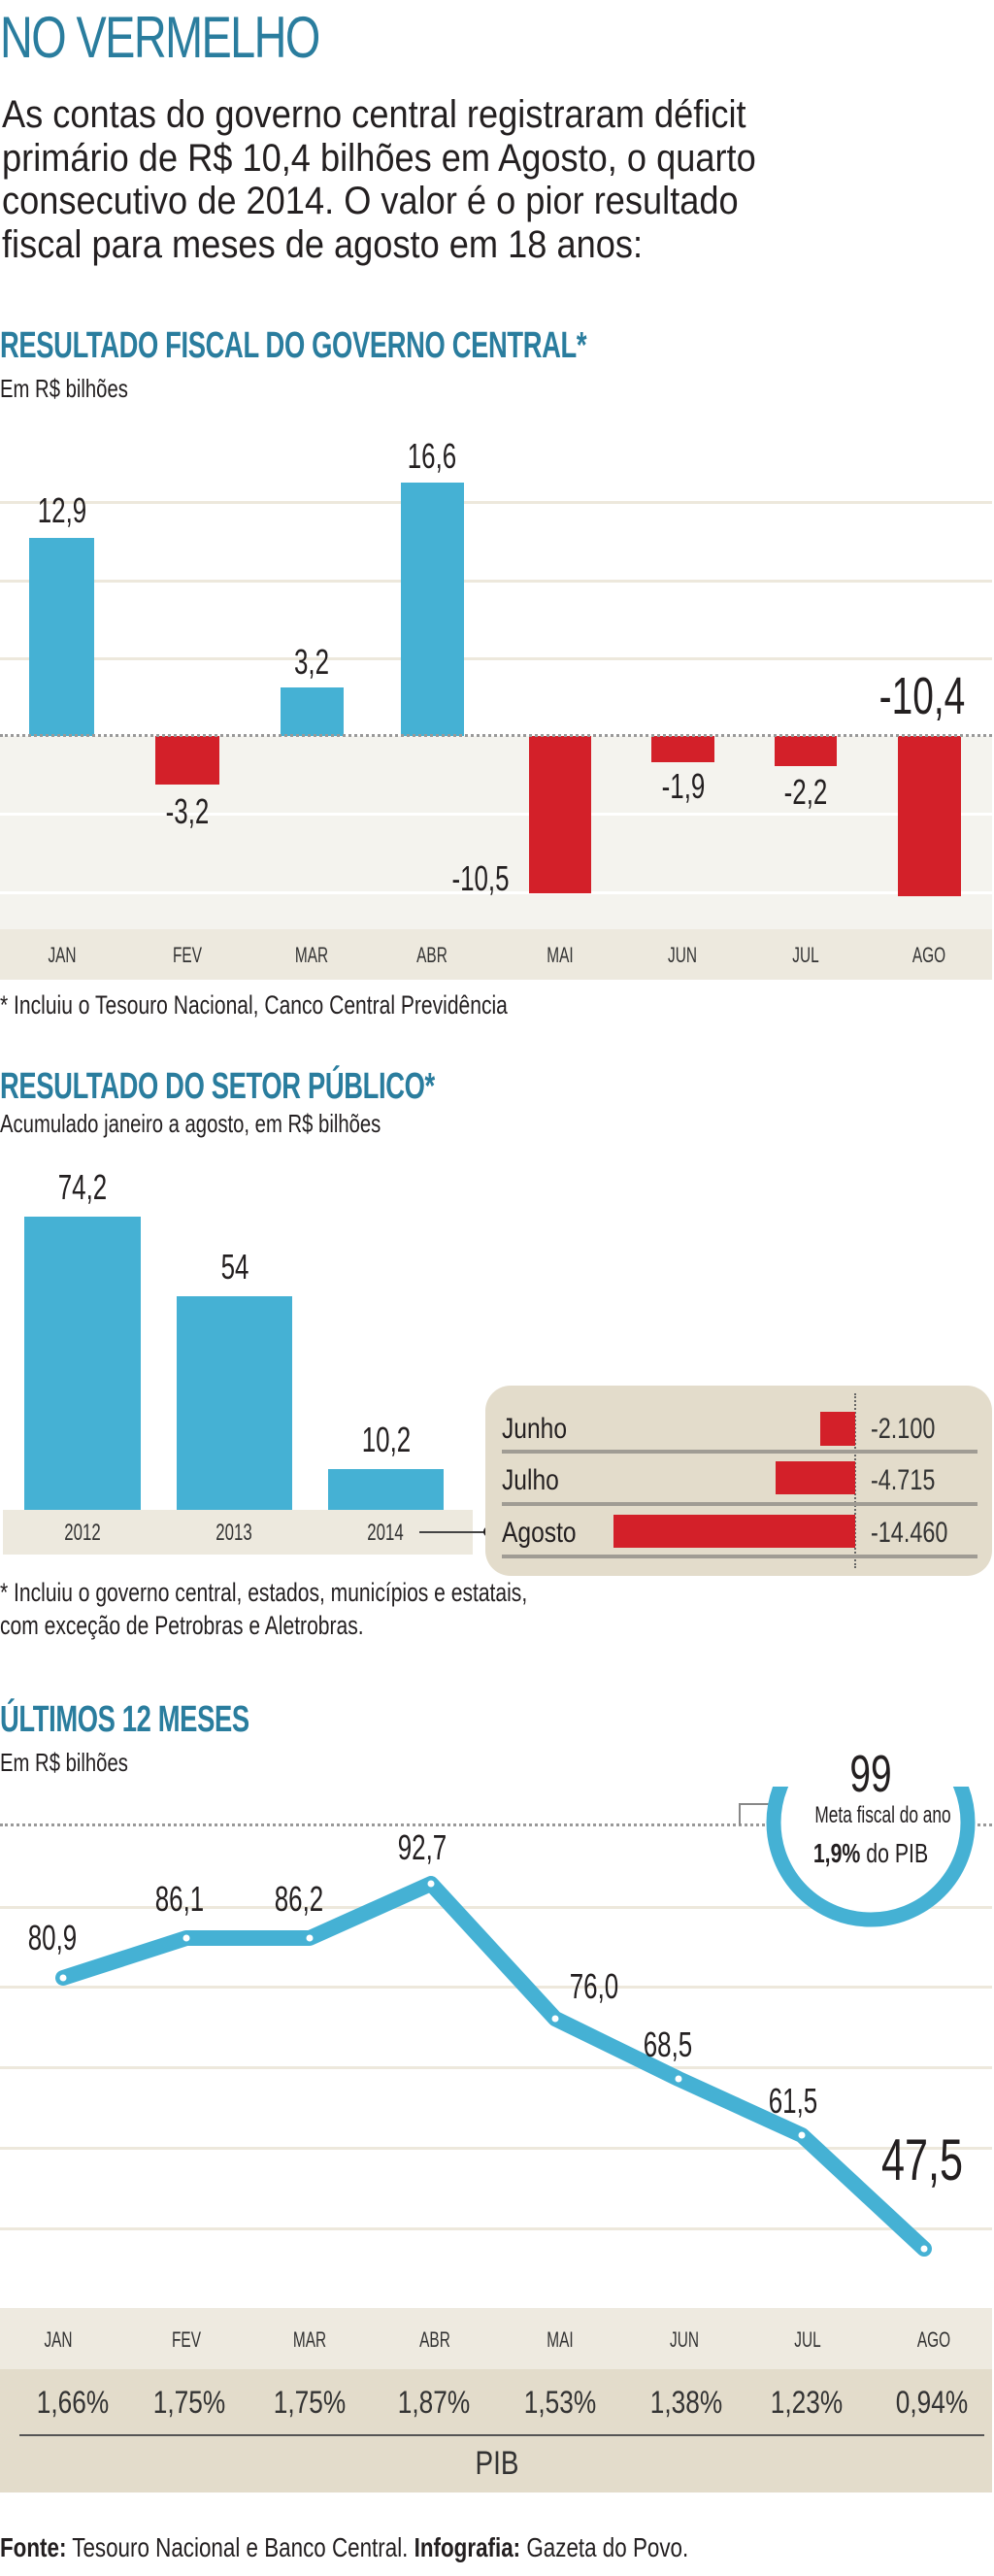 This screenshot has width=994, height=2576. I want to click on value-label-mai: -10,5, so click(481, 878).